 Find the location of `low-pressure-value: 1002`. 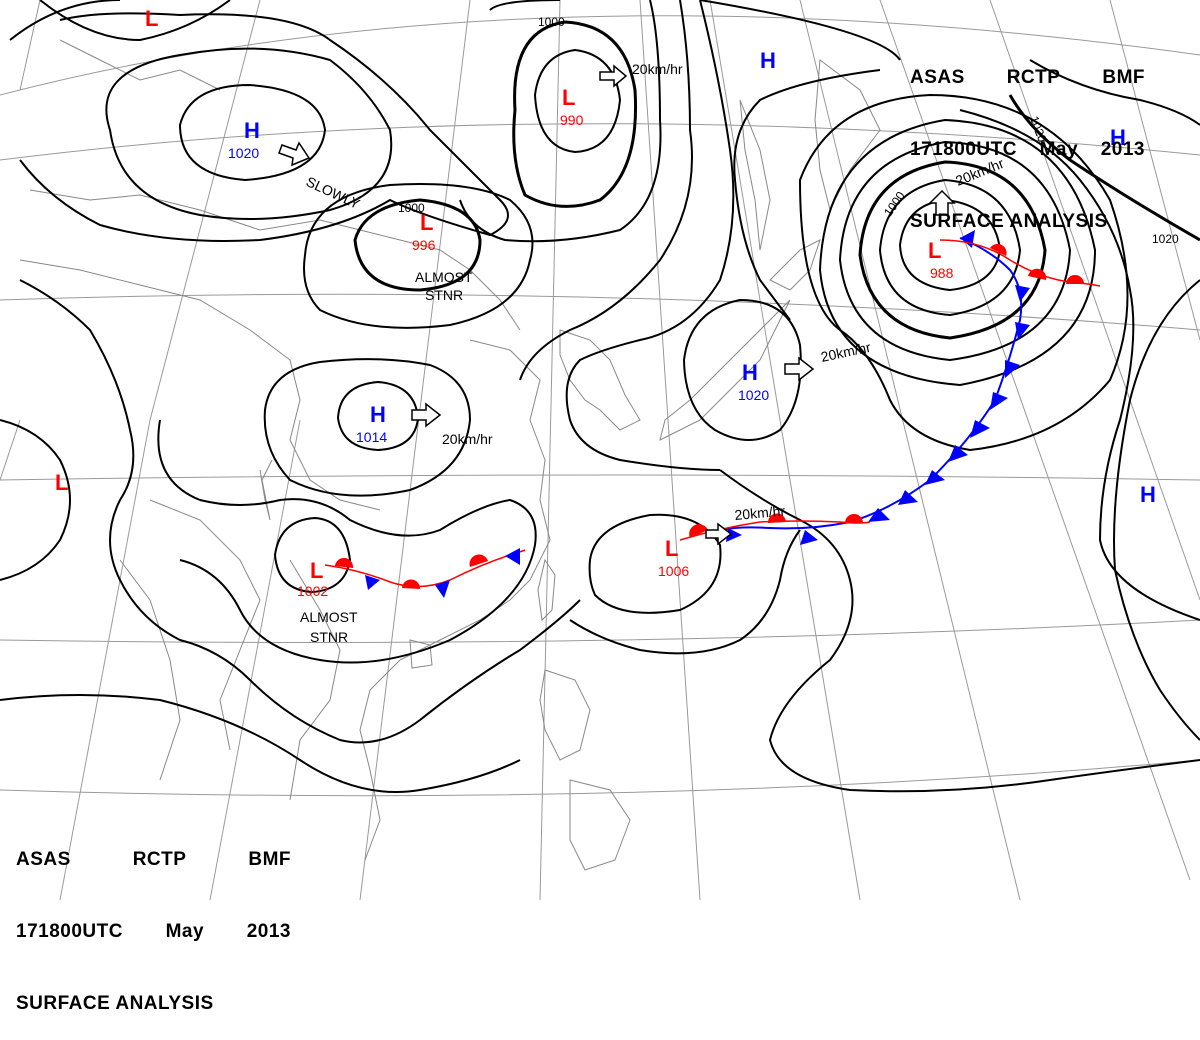

low-pressure-value: 1002 is located at coordinates (312, 591).